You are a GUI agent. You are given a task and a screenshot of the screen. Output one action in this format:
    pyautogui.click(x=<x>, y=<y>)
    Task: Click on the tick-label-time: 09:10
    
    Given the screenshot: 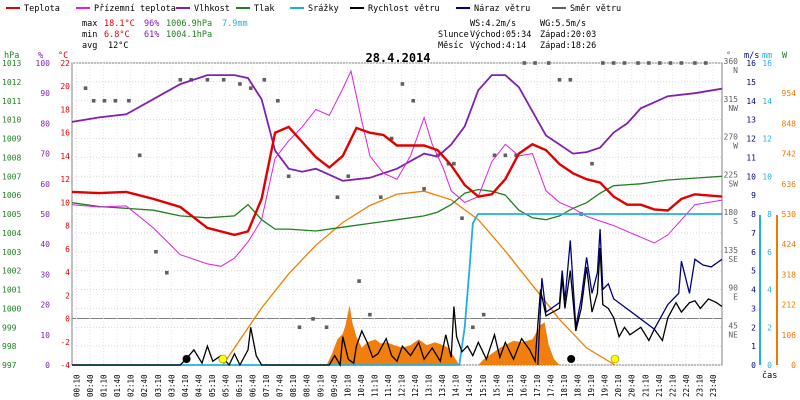 What is the action you would take?
    pyautogui.click(x=320, y=385)
    